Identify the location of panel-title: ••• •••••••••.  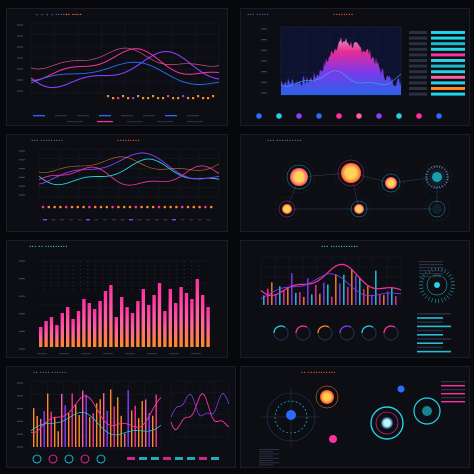
(47, 140).